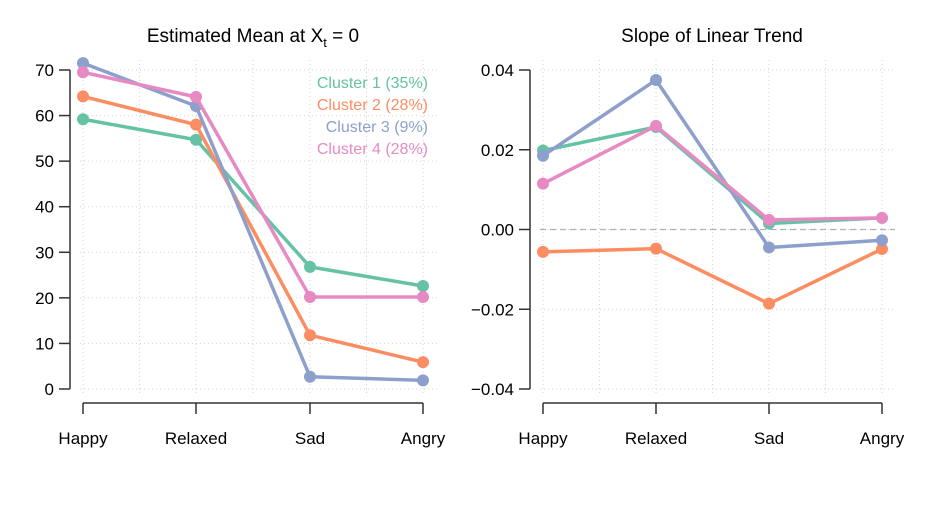  Describe the element at coordinates (44, 252) in the screenshot. I see `y-tick-label: 30` at that location.